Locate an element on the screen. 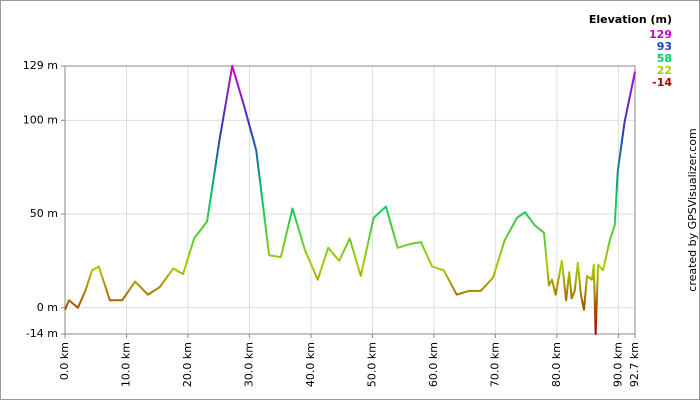 The image size is (700, 400). legend-value: 93 is located at coordinates (664, 46).